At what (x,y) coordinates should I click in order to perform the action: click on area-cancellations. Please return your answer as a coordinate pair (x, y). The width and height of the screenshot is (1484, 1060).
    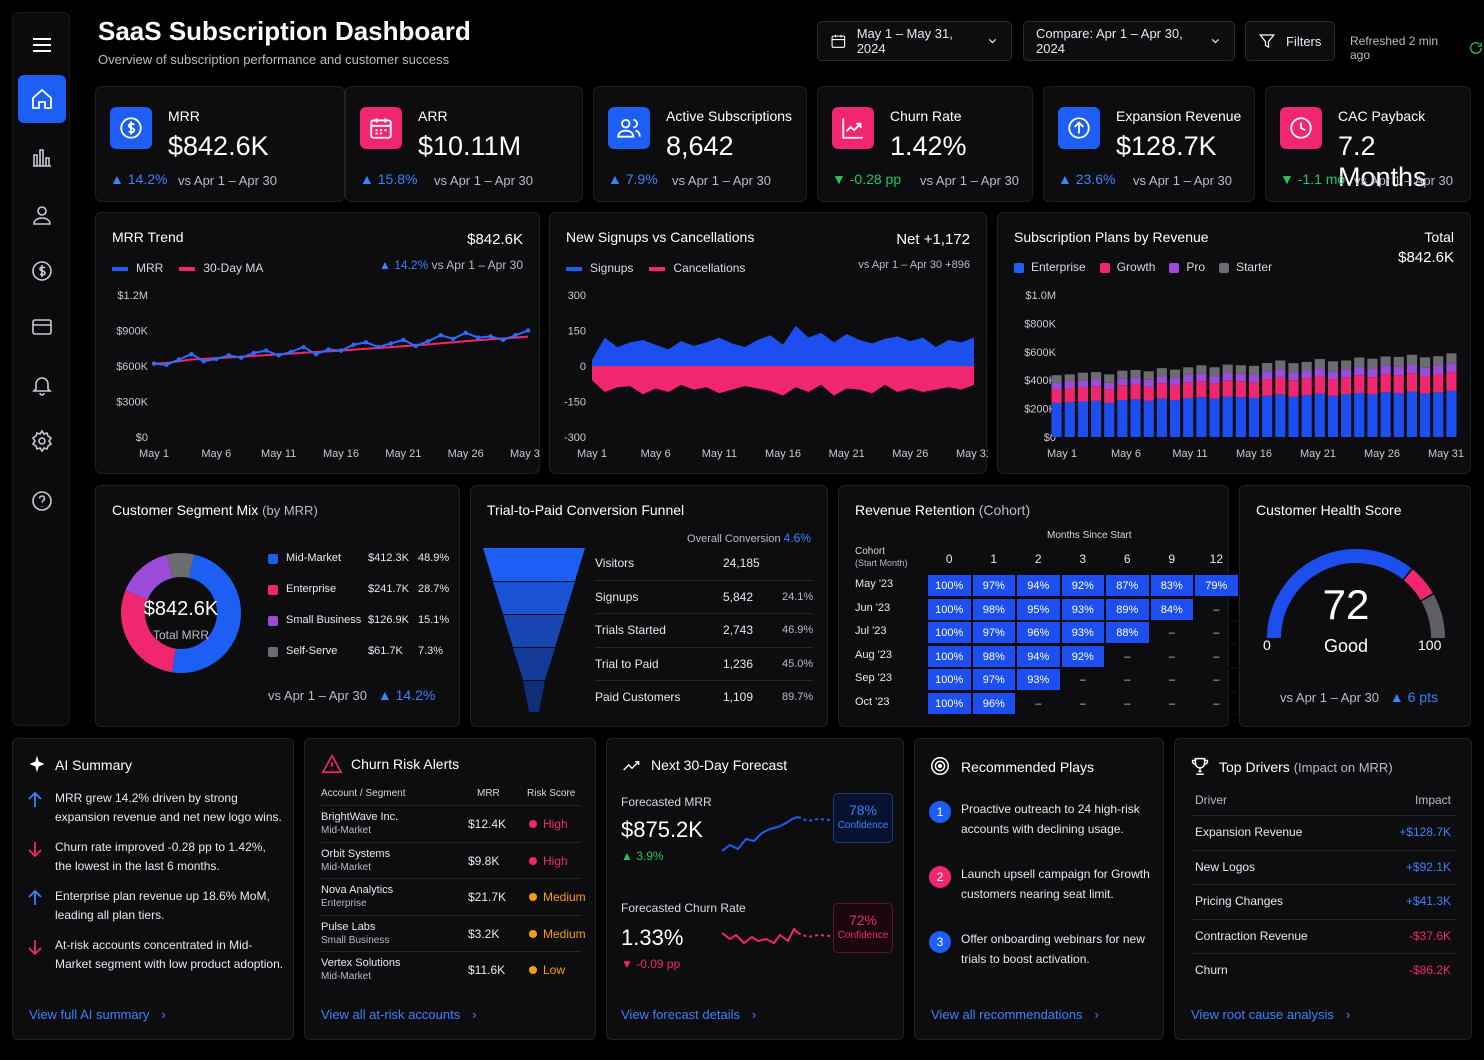
    Looking at the image, I should click on (783, 381).